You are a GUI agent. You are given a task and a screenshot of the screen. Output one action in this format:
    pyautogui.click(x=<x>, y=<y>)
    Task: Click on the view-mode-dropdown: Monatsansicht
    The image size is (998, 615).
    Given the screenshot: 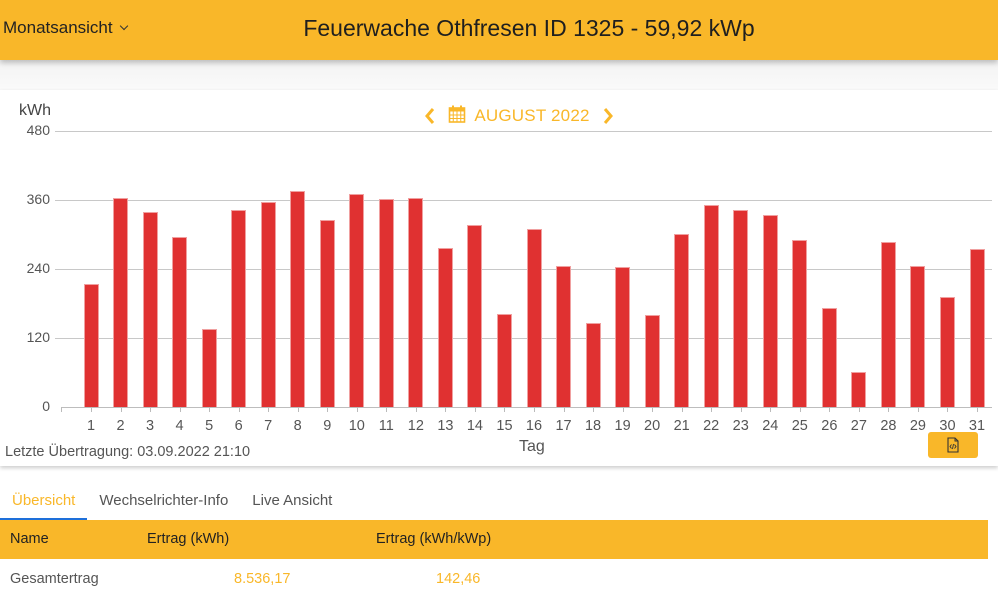 What is the action you would take?
    pyautogui.click(x=65, y=28)
    